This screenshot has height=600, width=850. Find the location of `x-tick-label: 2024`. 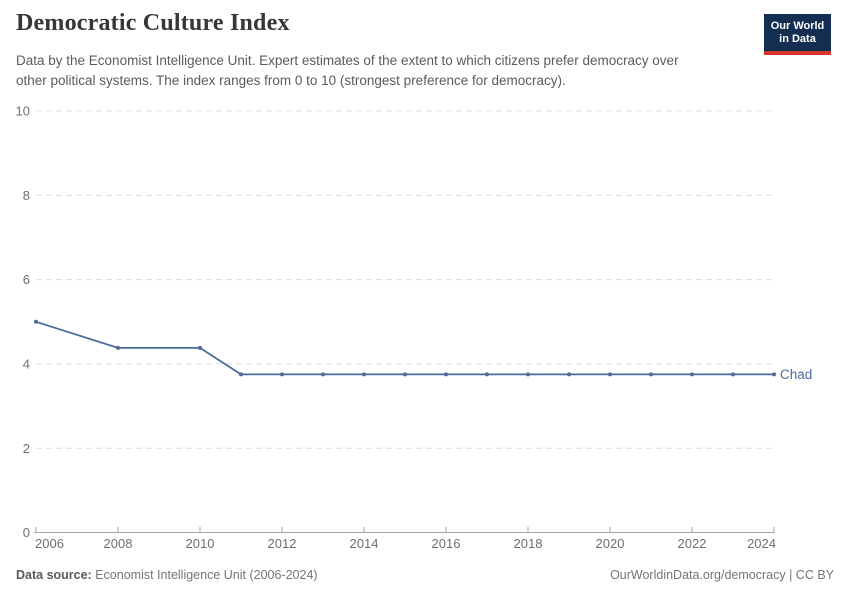

x-tick-label: 2024 is located at coordinates (761, 543).